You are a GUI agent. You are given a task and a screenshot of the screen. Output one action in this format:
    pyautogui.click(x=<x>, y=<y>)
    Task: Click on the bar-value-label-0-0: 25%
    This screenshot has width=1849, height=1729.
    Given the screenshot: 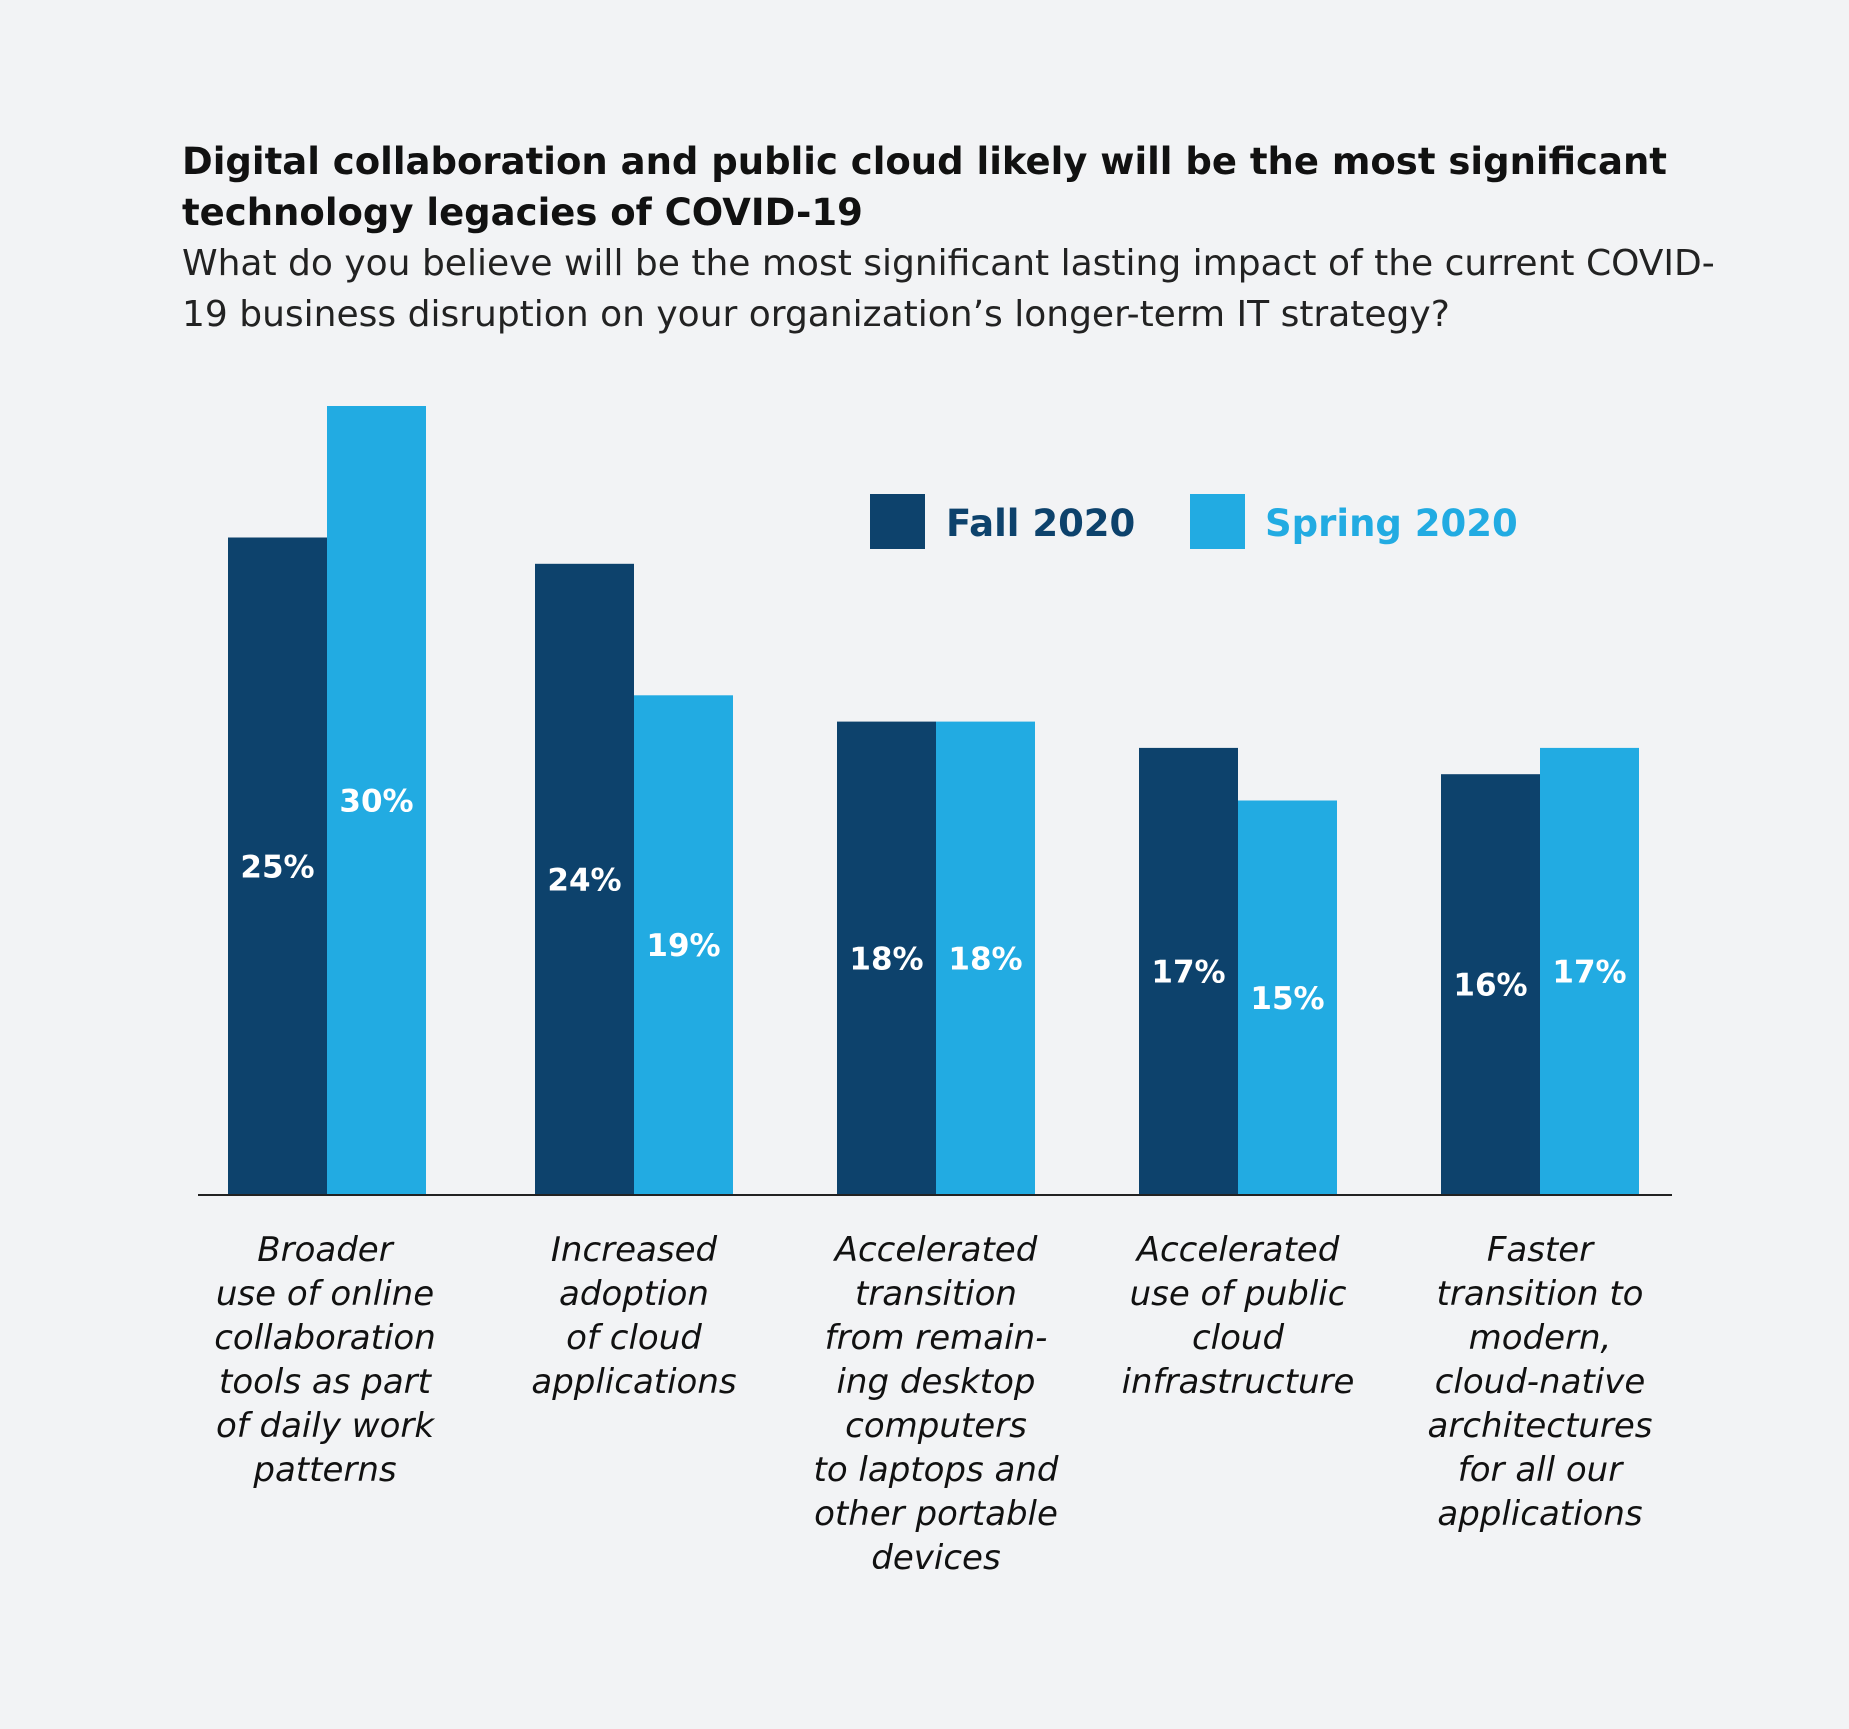 What is the action you would take?
    pyautogui.click(x=277, y=867)
    